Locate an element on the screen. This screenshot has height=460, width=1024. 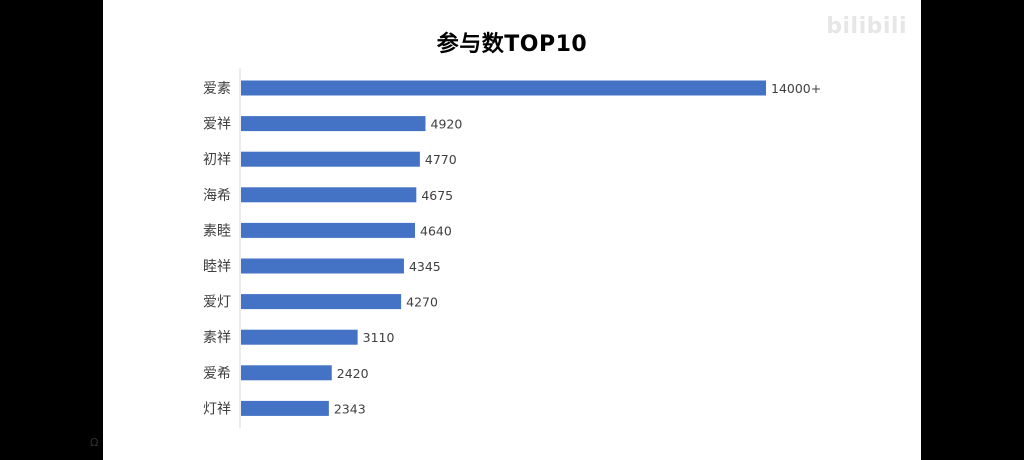
category-label: 初祥 is located at coordinates (217, 159).